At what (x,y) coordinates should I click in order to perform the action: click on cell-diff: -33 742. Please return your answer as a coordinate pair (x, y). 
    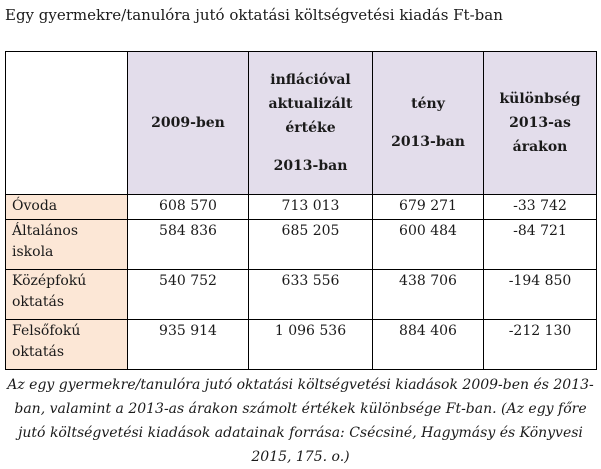
    Looking at the image, I should click on (540, 207).